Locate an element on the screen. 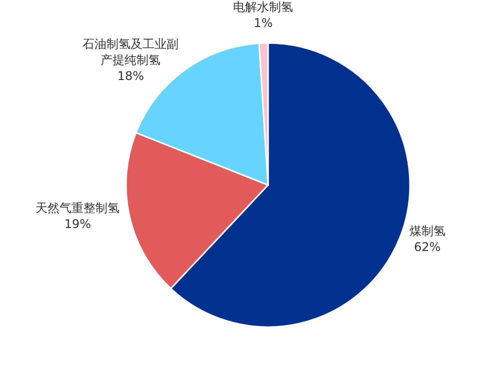 The height and width of the screenshot is (367, 485). data-label: 62% is located at coordinates (427, 247).